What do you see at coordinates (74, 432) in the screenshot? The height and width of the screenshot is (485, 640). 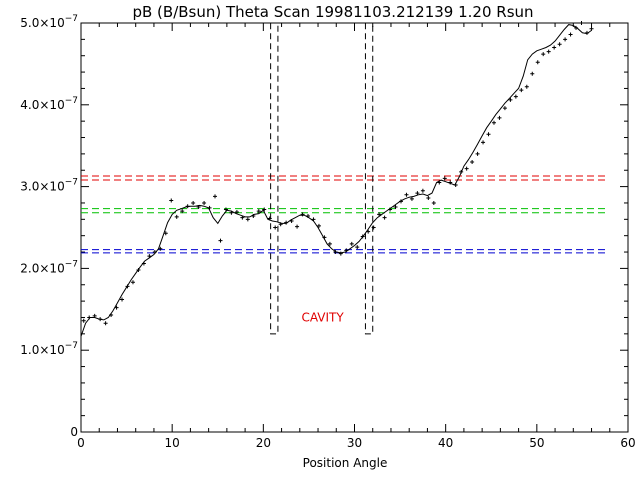 I see `y-tick-label: 0` at bounding box center [74, 432].